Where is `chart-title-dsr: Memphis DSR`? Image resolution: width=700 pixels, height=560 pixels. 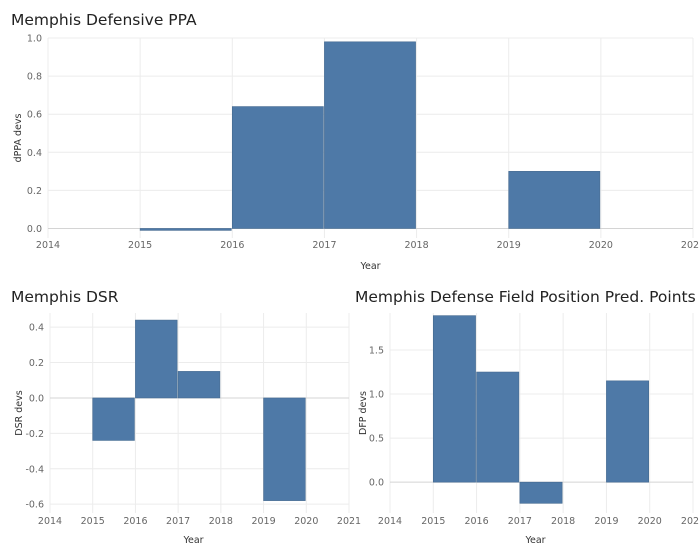 chart-title-dsr: Memphis DSR is located at coordinates (65, 297).